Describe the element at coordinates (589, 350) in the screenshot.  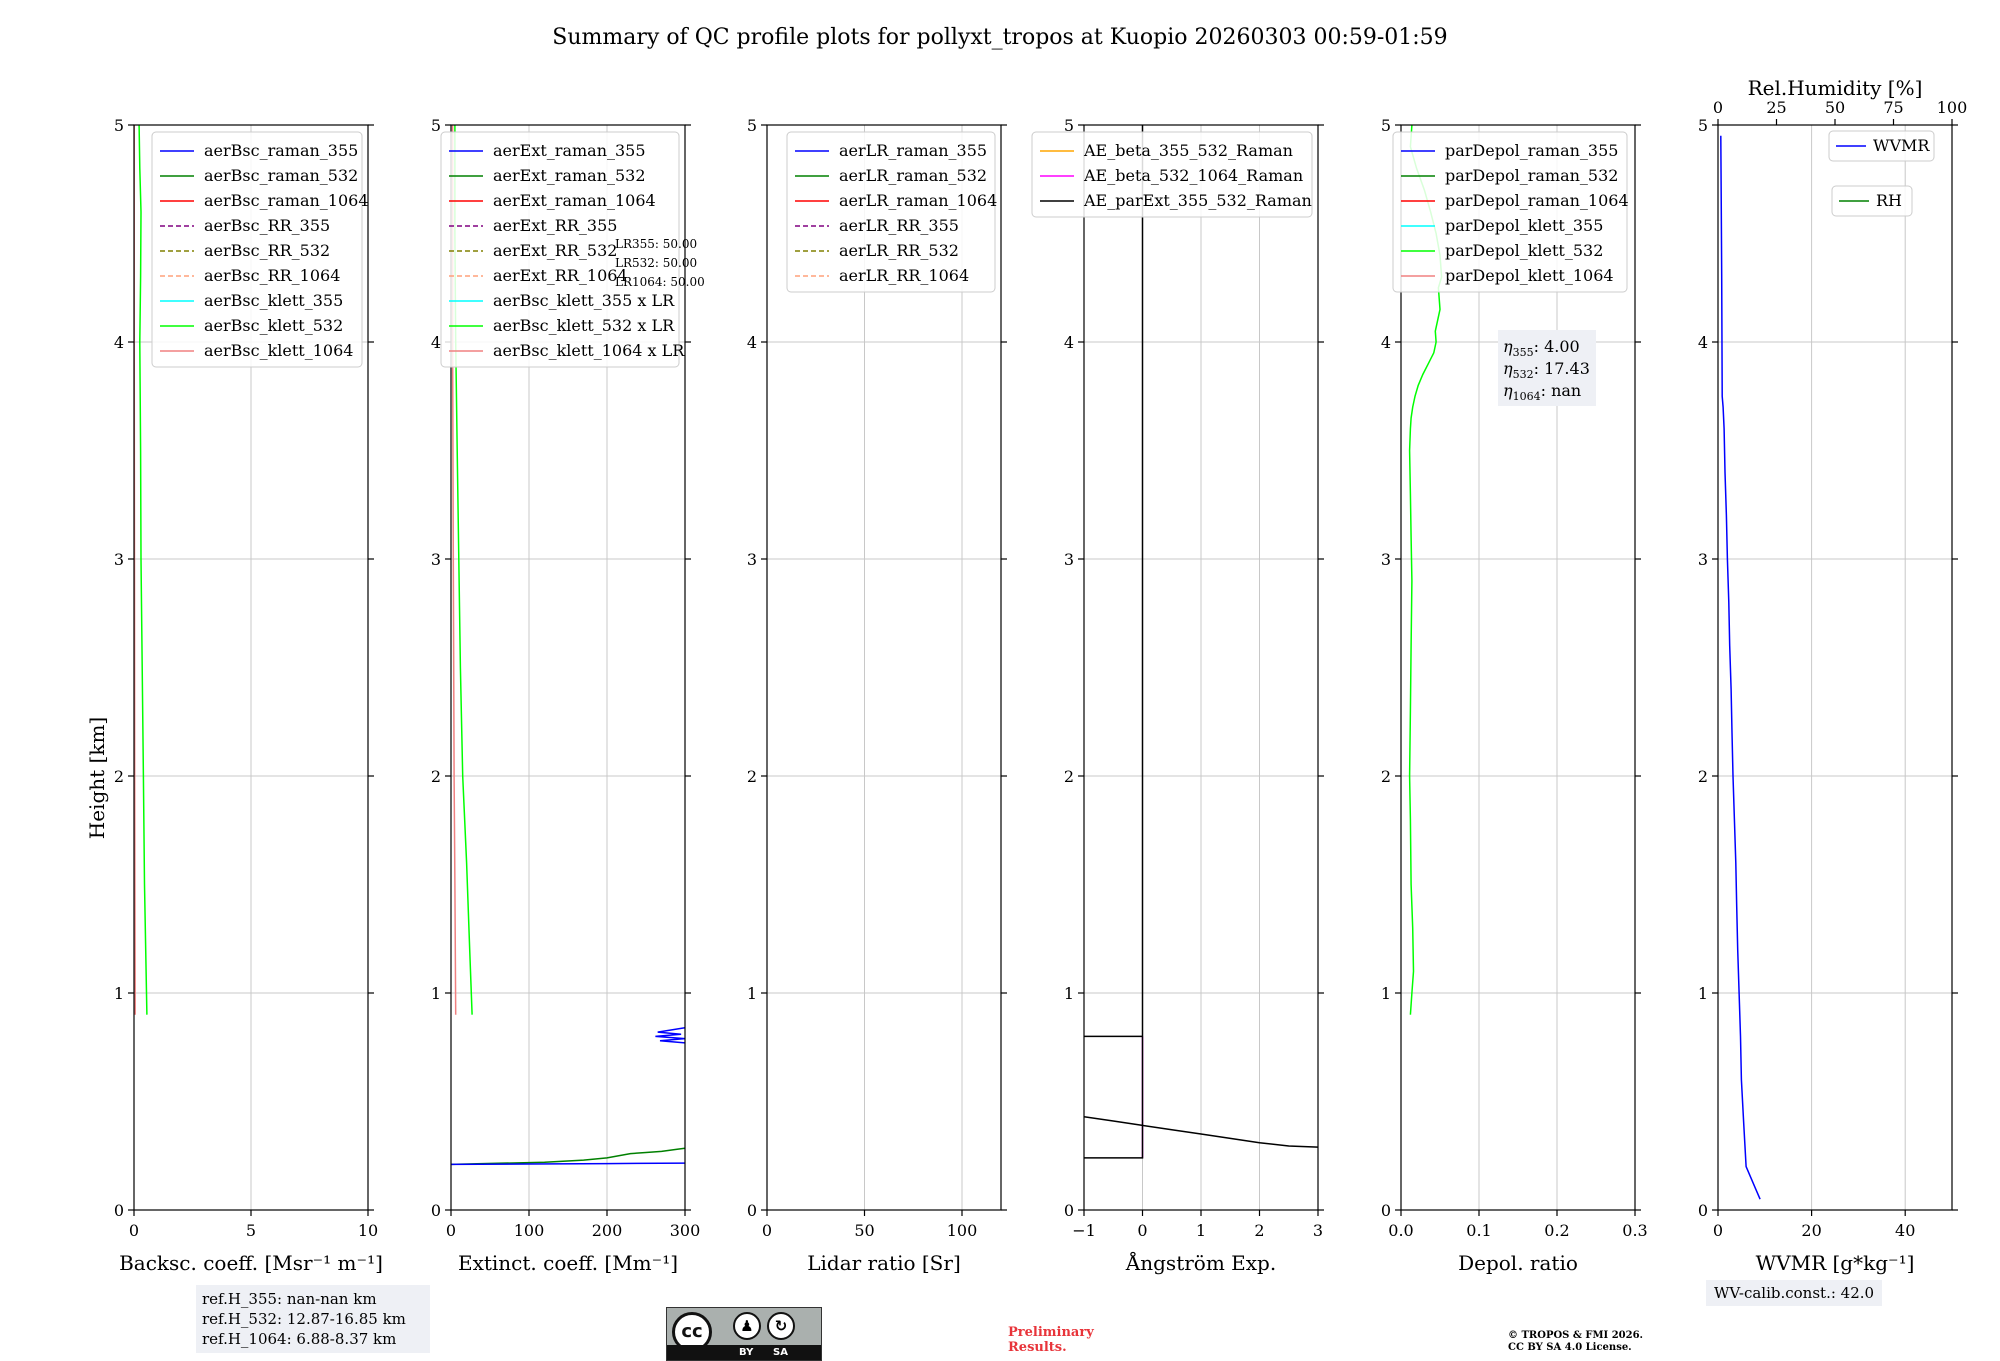
I see `legend-label: aerBsc_klett_1064 x LR` at that location.